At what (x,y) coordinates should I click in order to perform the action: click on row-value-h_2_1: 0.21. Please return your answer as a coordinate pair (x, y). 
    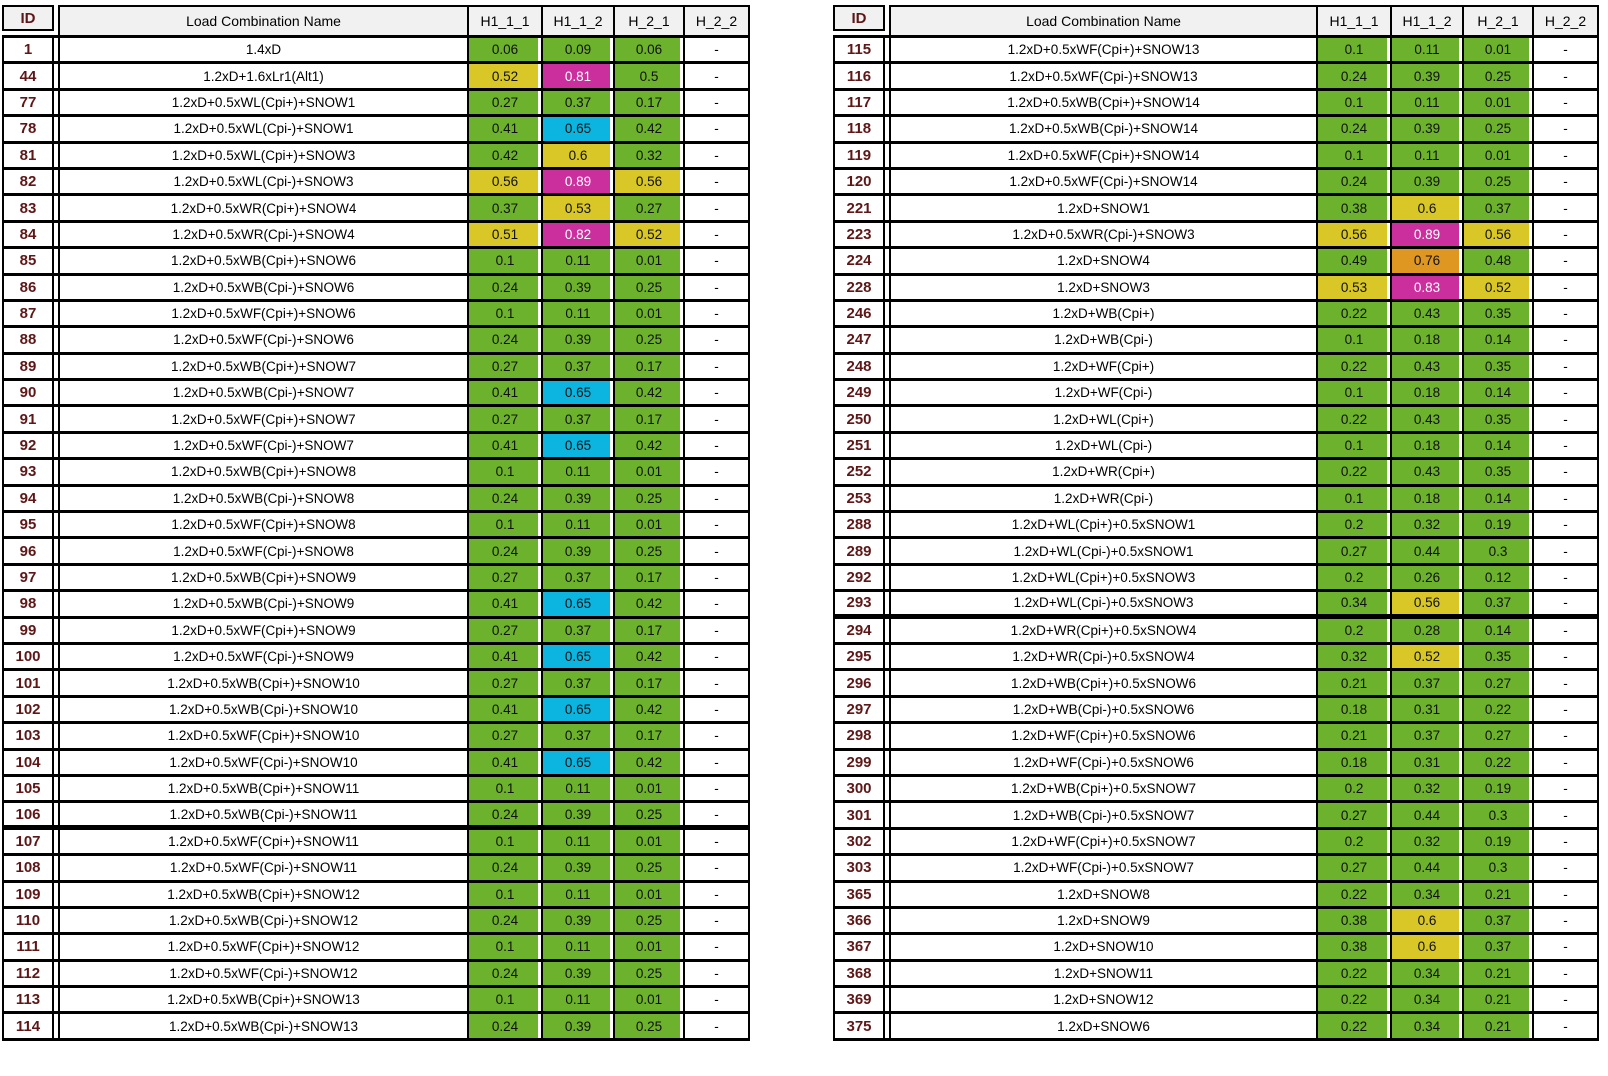
    Looking at the image, I should click on (1497, 1026).